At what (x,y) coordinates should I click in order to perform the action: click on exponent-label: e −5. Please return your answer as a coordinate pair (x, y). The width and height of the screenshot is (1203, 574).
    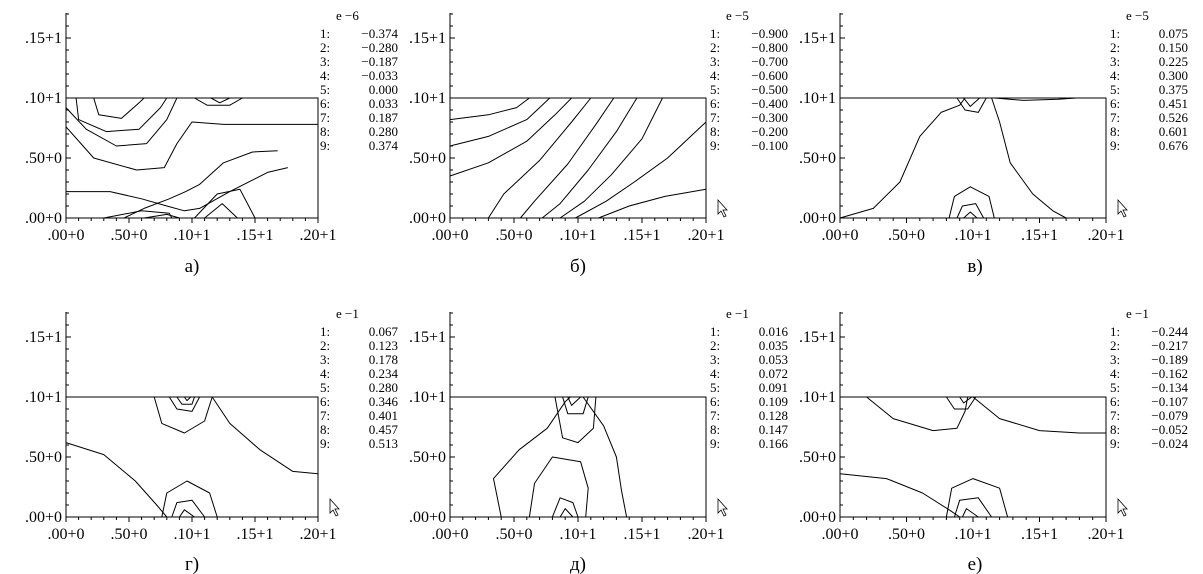
    Looking at the image, I should click on (737, 15).